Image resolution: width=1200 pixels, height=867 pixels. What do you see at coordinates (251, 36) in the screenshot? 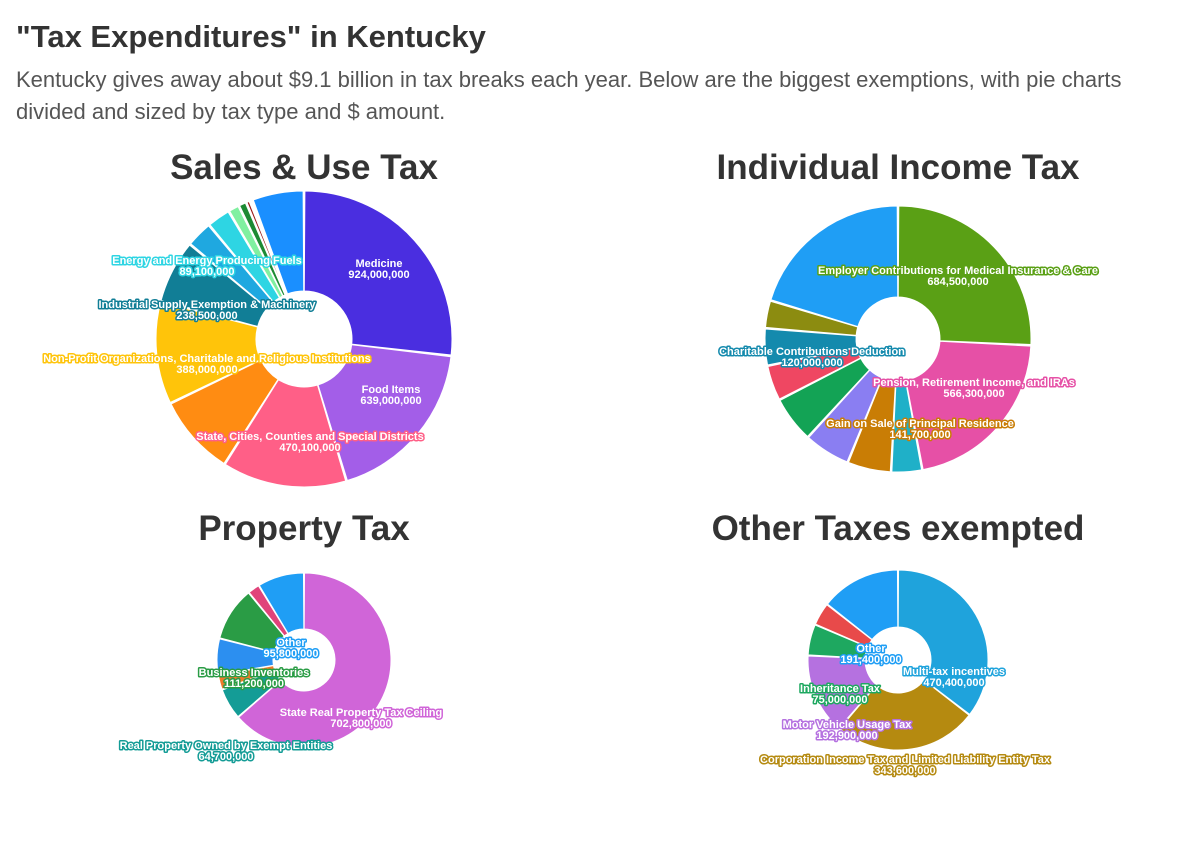
I see `page-title: "Tax Expenditures" in Kentucky` at bounding box center [251, 36].